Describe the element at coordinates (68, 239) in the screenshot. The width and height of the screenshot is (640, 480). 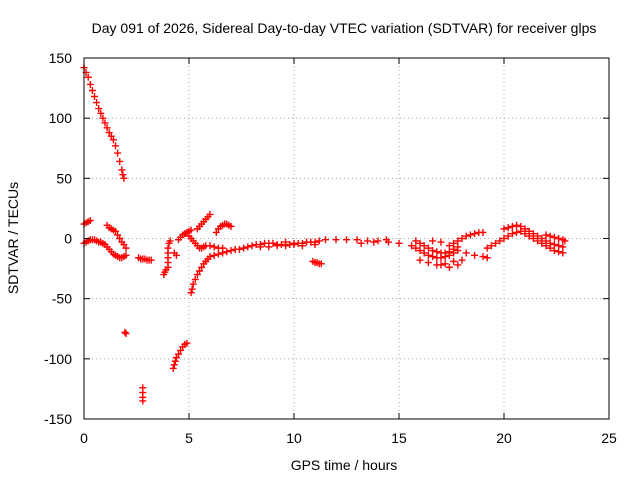
I see `y-tick-label: 0` at that location.